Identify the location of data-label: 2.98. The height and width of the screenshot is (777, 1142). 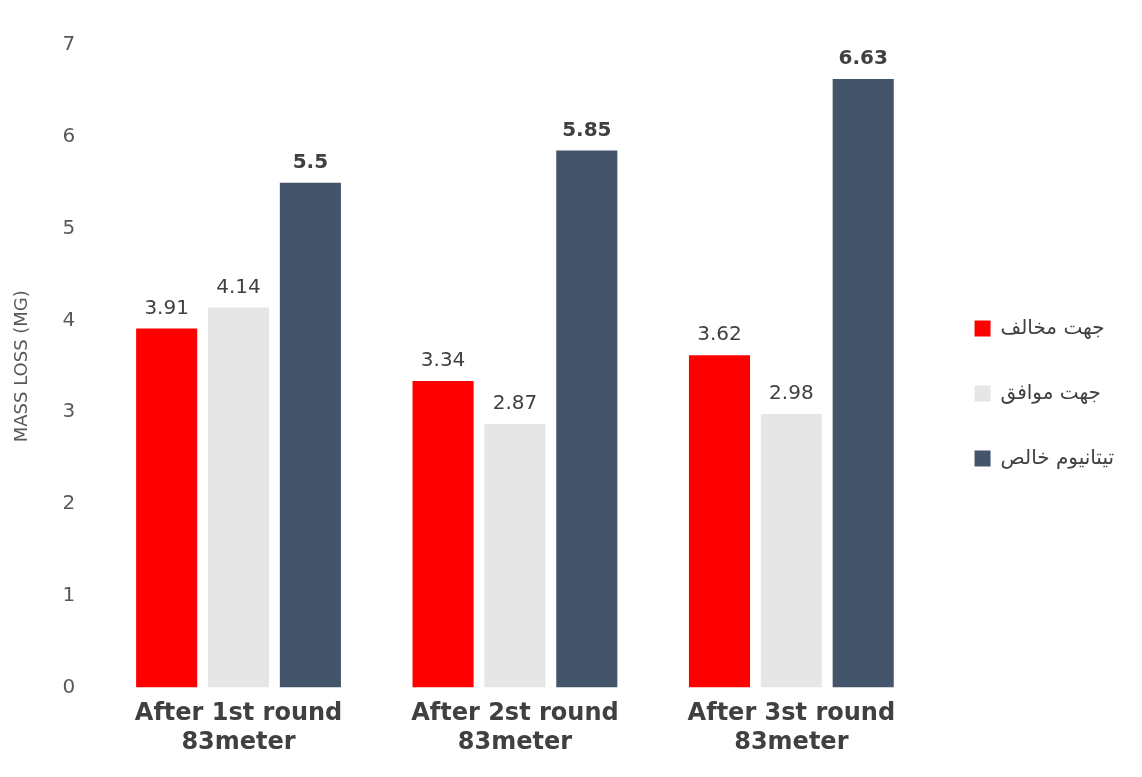
(791, 392).